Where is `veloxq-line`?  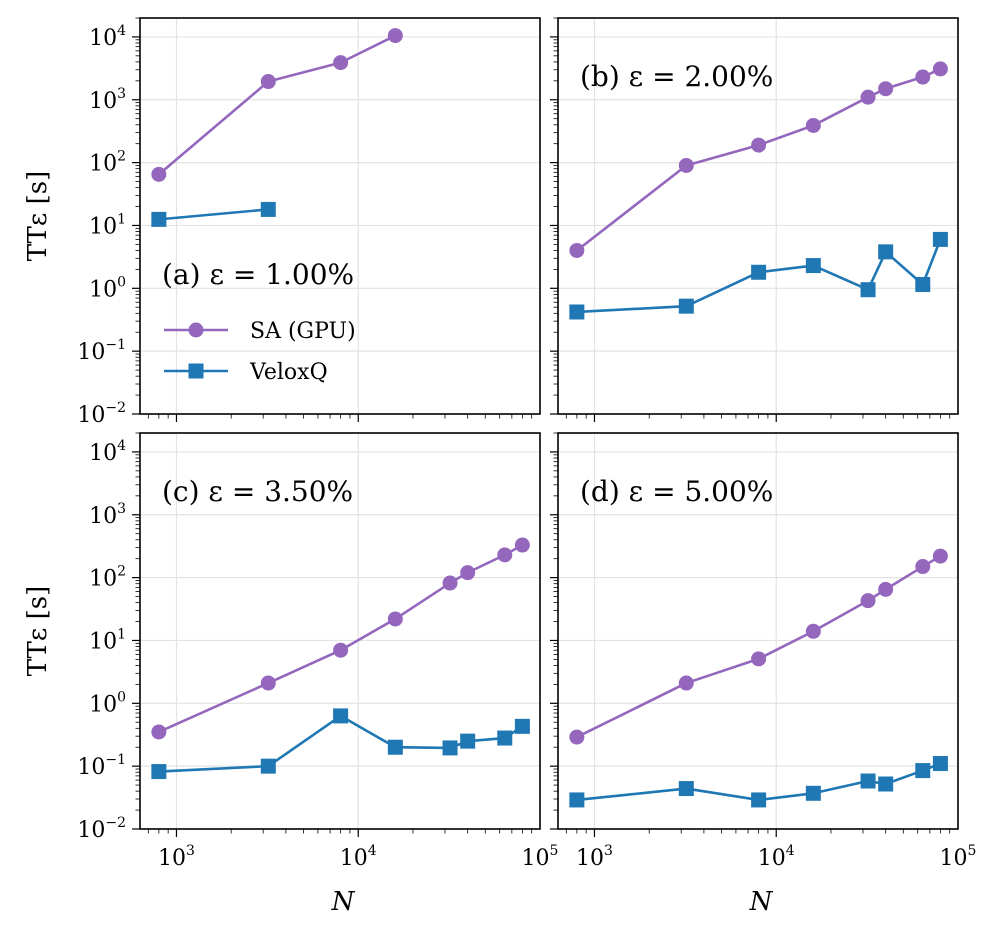 veloxq-line is located at coordinates (213, 214).